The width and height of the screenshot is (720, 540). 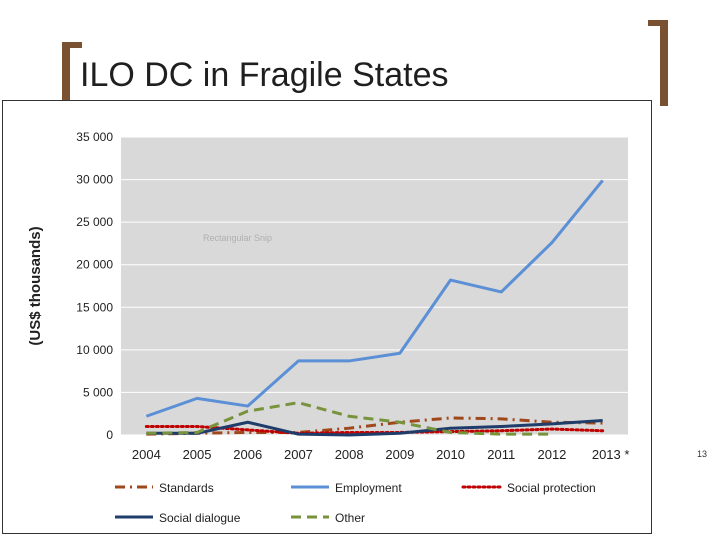 I want to click on y-axis-label: (US$ thousands), so click(x=35, y=285).